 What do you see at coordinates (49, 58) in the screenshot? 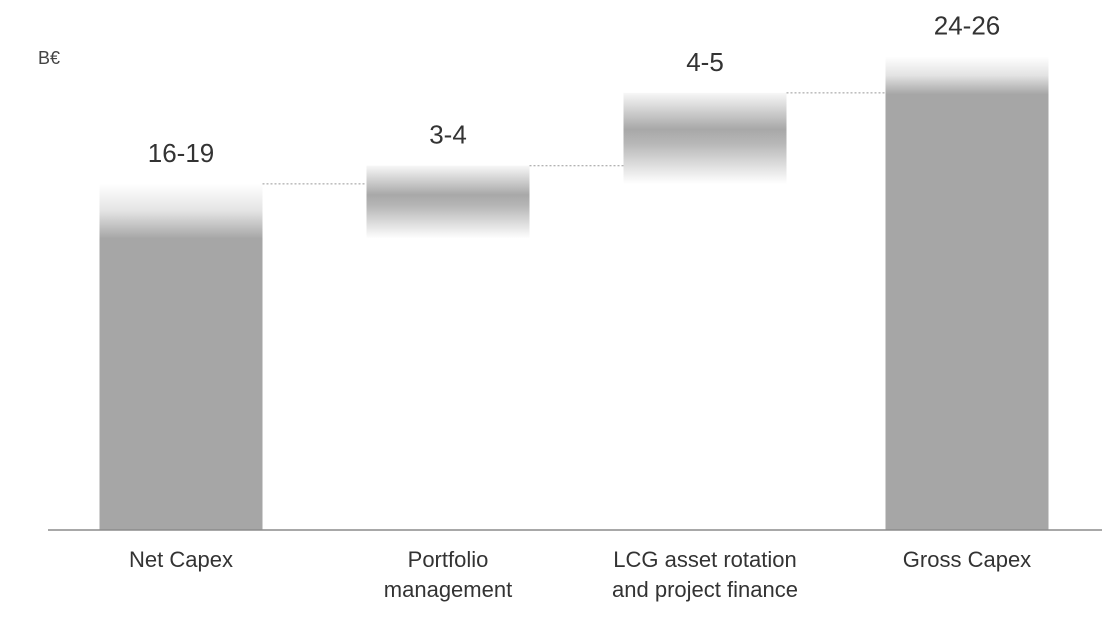
I see `unit-label: B€` at bounding box center [49, 58].